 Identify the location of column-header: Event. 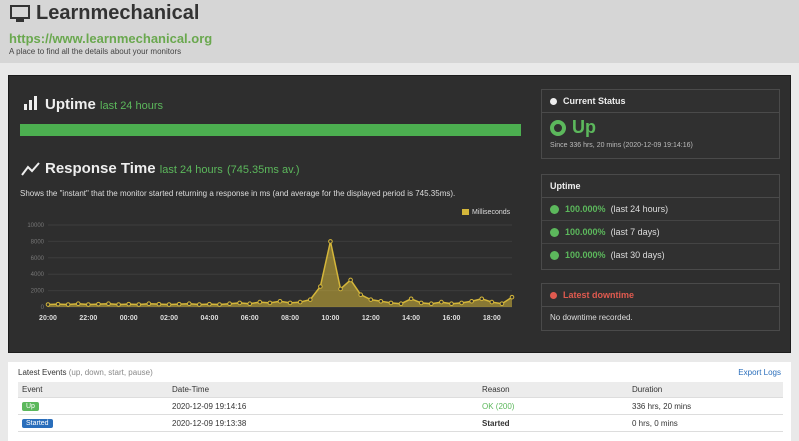
(93, 390).